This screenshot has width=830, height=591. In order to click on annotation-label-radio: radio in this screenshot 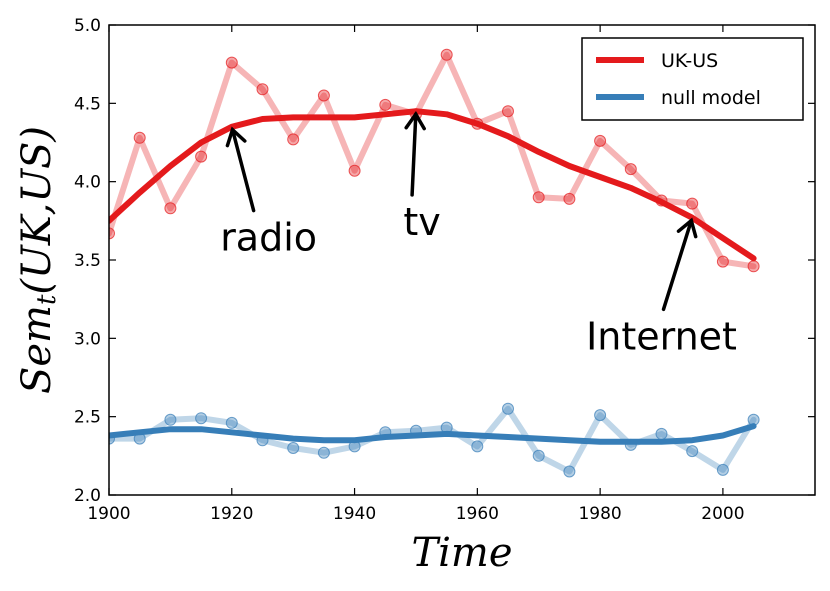, I will do `click(268, 238)`.